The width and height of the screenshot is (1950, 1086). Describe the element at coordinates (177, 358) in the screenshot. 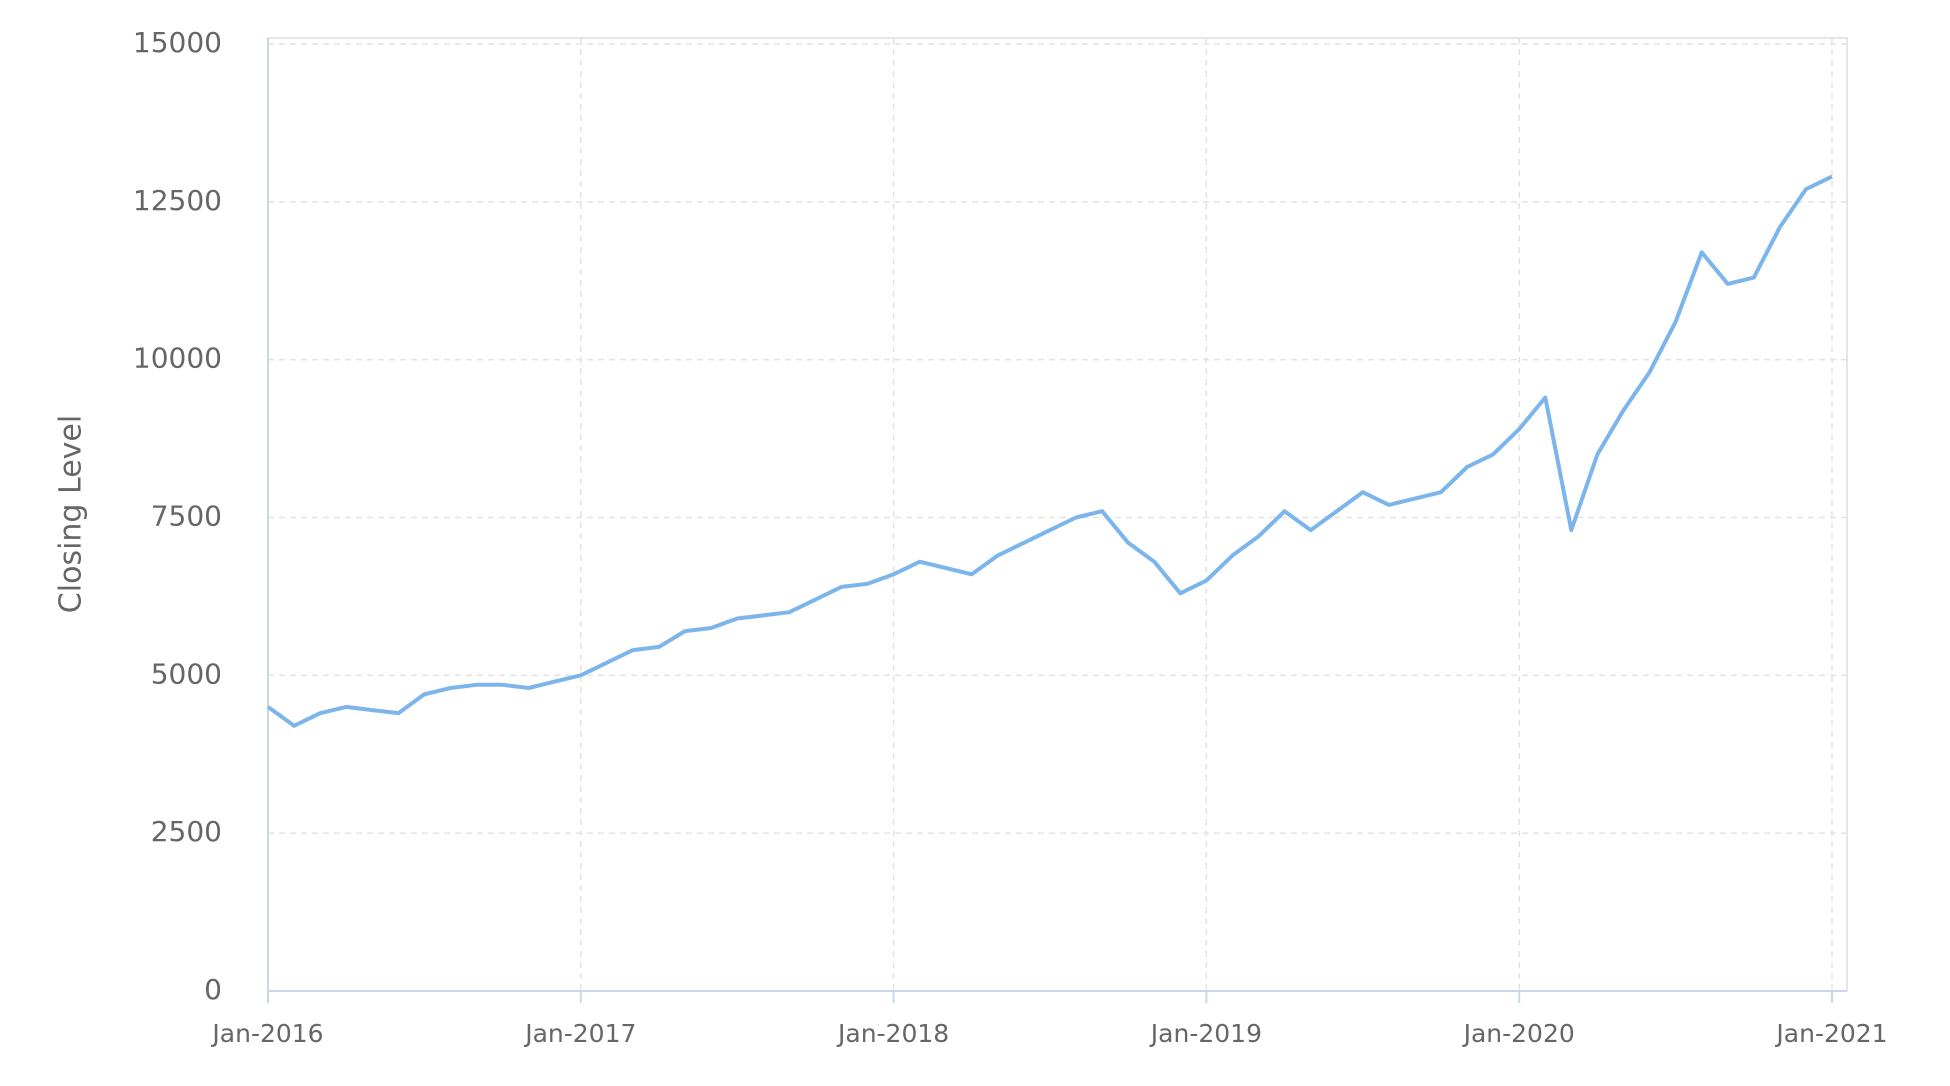

I see `y-tick-label: 10000` at that location.